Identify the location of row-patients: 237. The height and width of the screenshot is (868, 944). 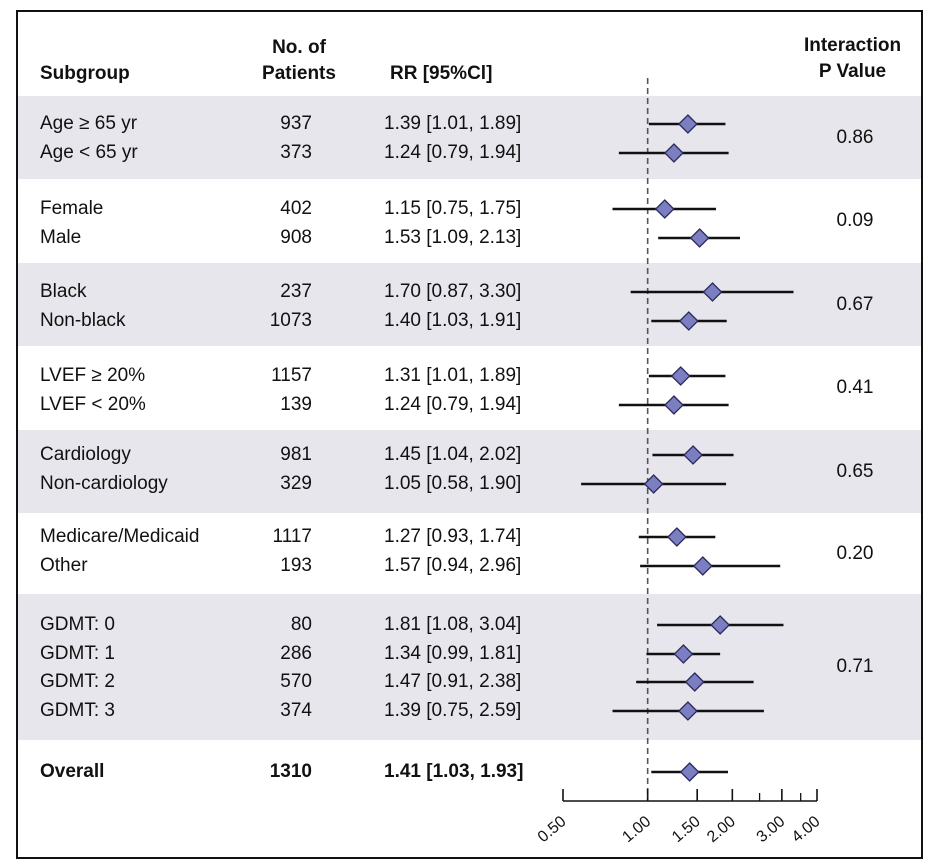
(296, 291).